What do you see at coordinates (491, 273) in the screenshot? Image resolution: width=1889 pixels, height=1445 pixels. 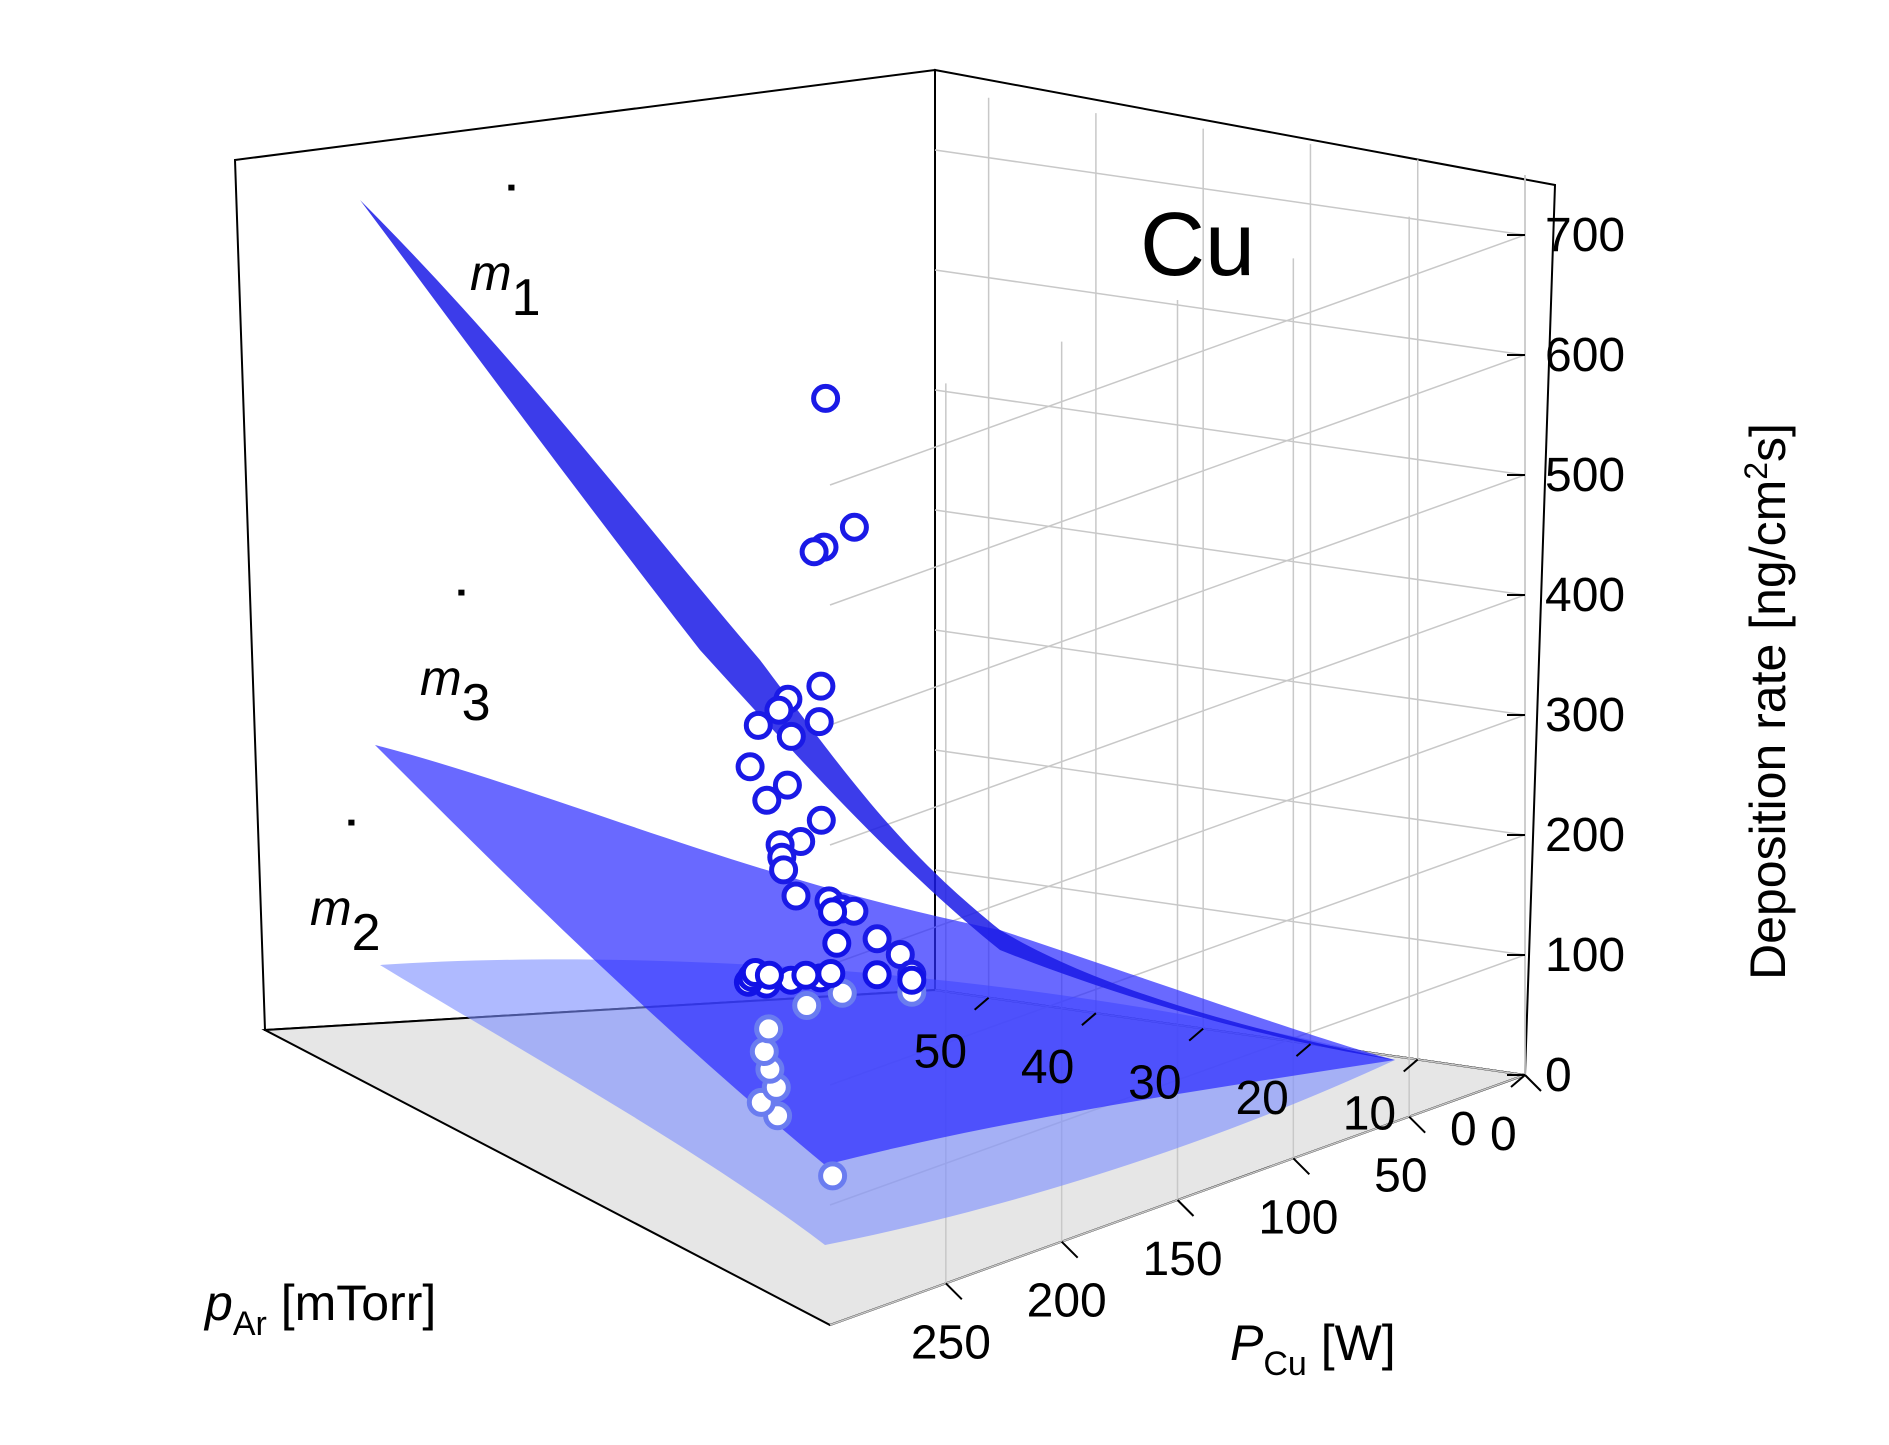 I see `series-label-m1-main: m` at bounding box center [491, 273].